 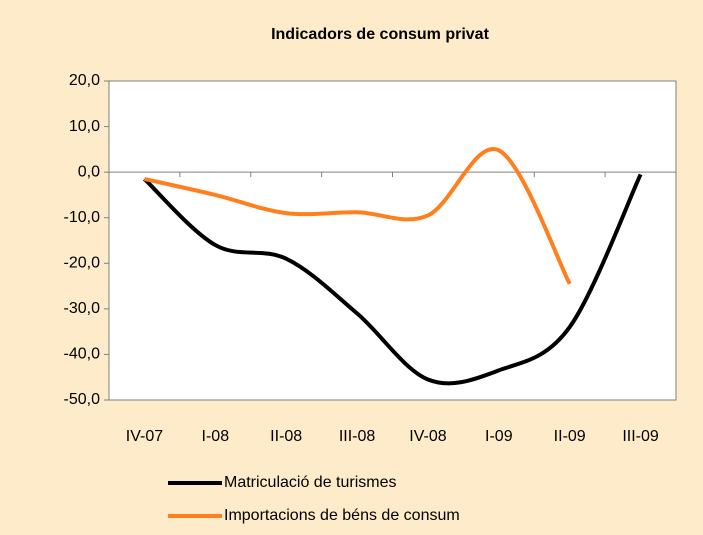 I want to click on legend-label: Matriculació de turismes, so click(x=310, y=482).